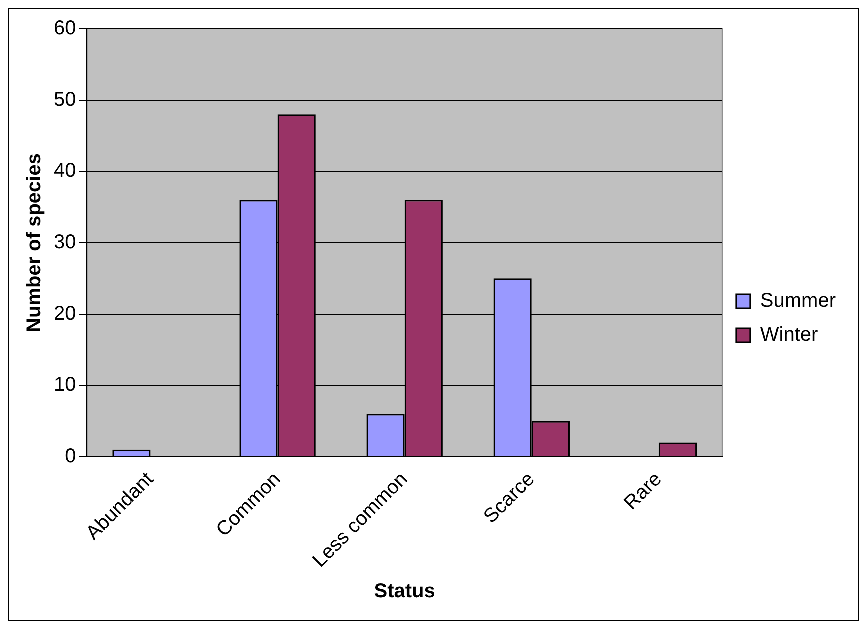 The image size is (867, 629). Describe the element at coordinates (405, 591) in the screenshot. I see `x-axis-title: Status` at that location.